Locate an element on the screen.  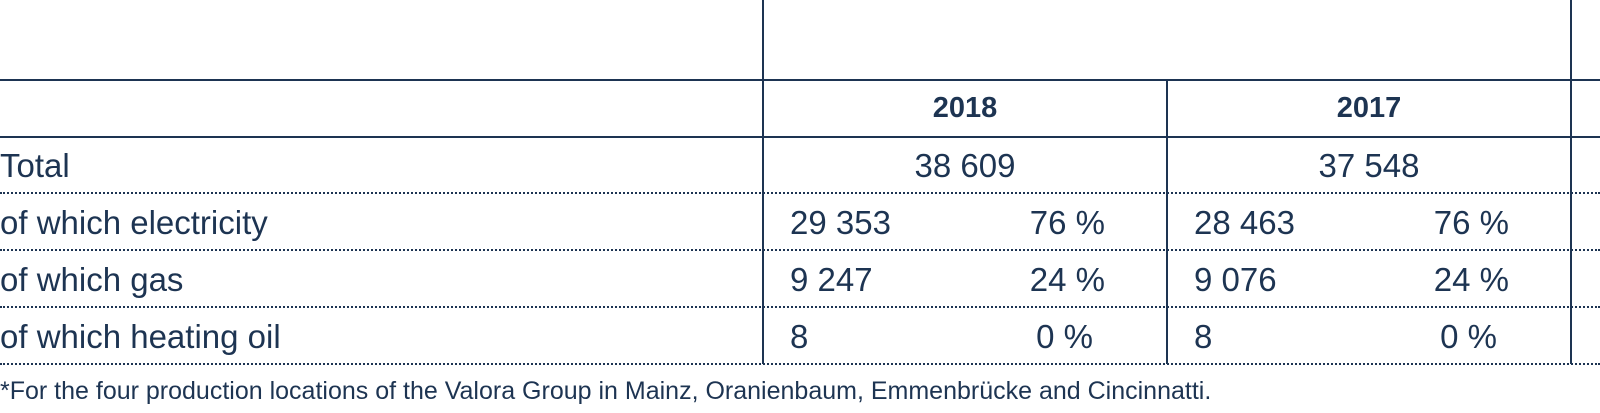
total-2017: 37 548 is located at coordinates (1369, 165).